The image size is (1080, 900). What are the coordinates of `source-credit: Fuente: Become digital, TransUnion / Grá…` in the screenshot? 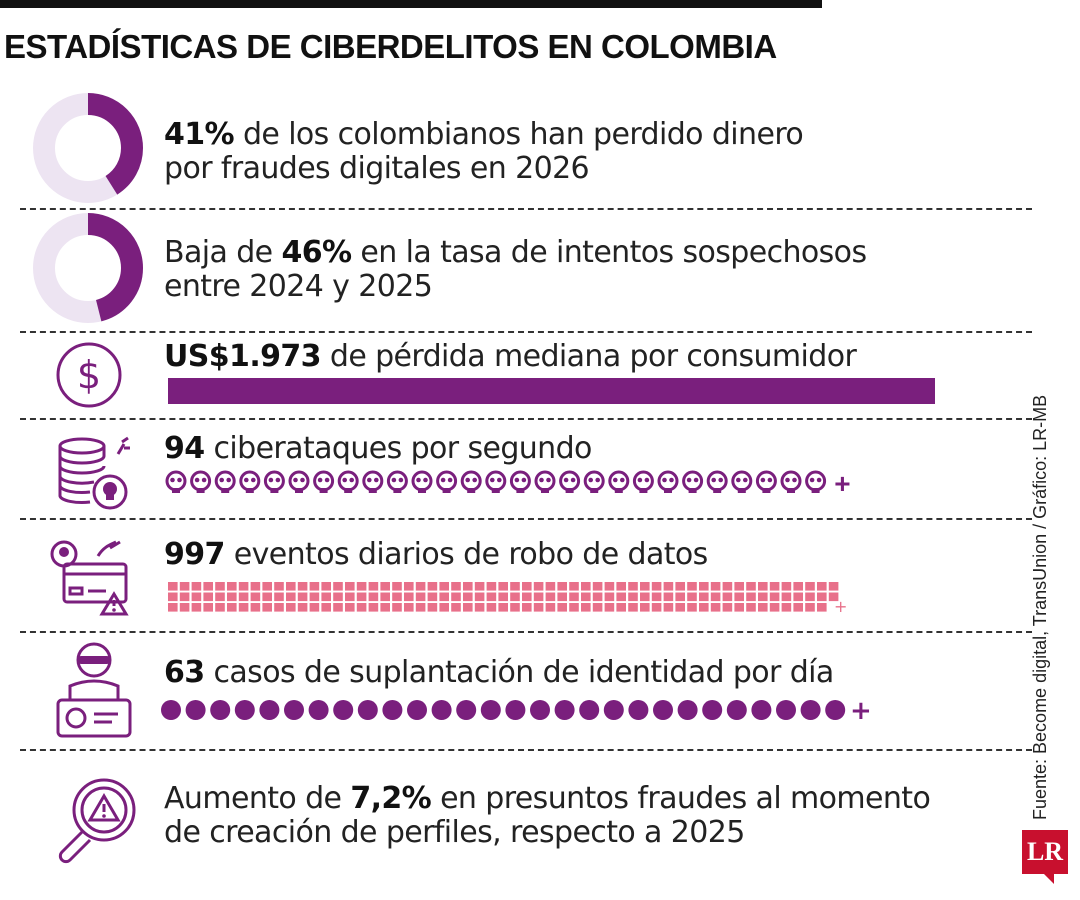 It's located at (1040, 607).